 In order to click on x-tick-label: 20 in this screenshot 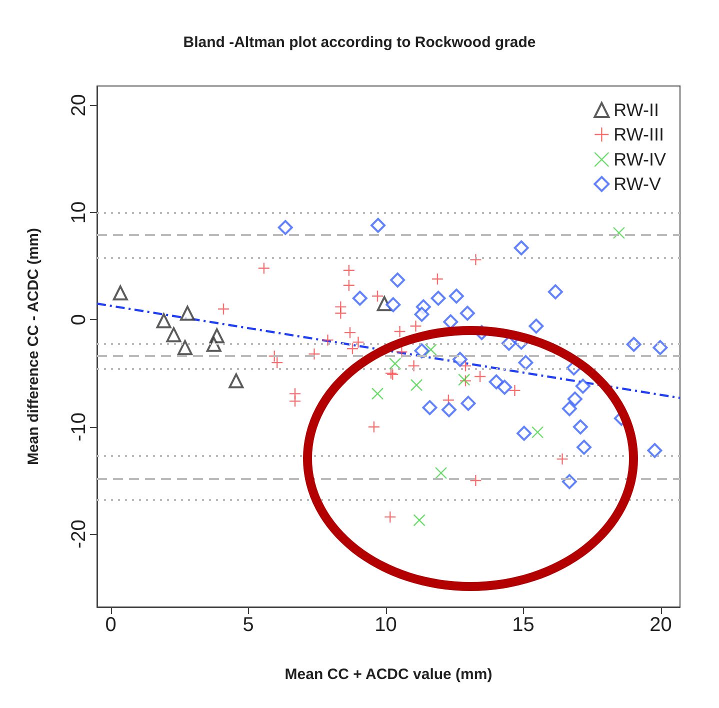, I will do `click(661, 625)`.